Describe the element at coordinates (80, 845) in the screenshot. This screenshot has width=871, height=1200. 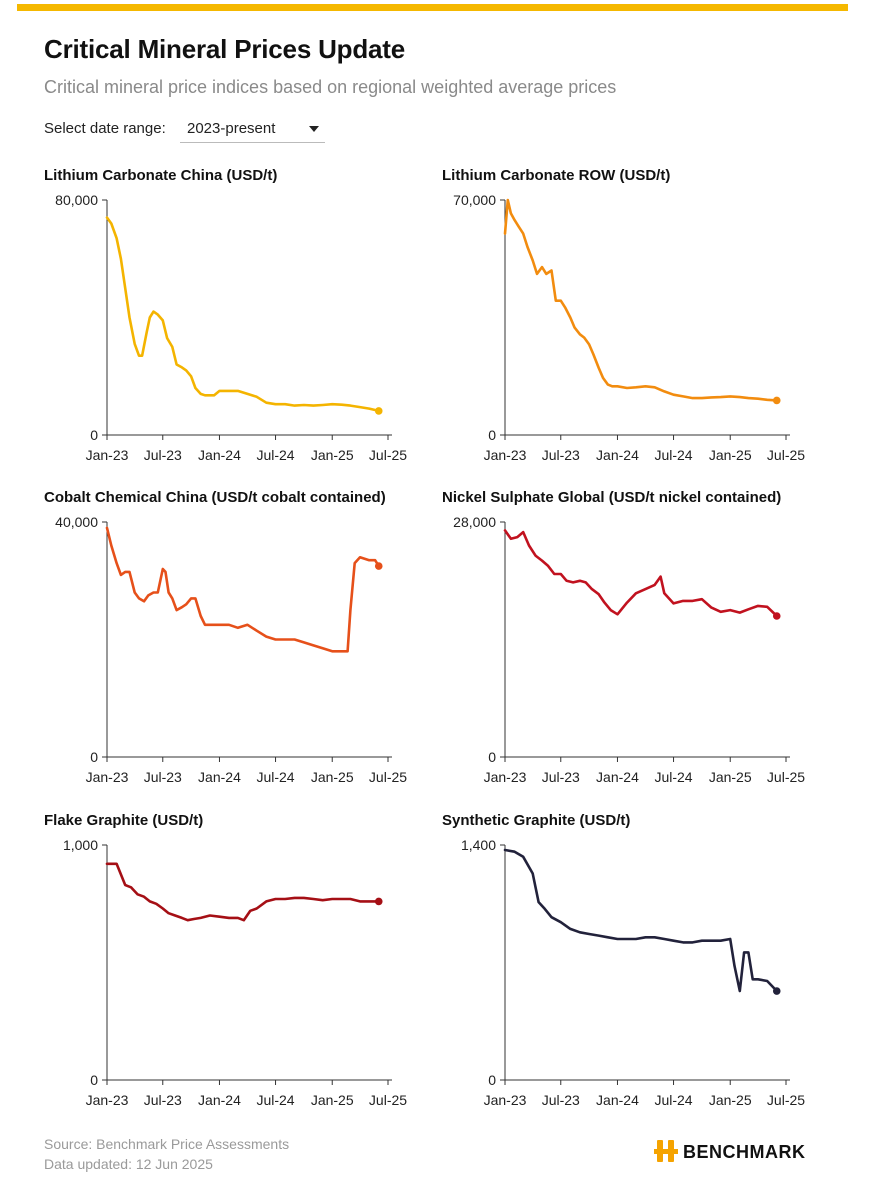
I see `y-tick-label: 1,000` at that location.